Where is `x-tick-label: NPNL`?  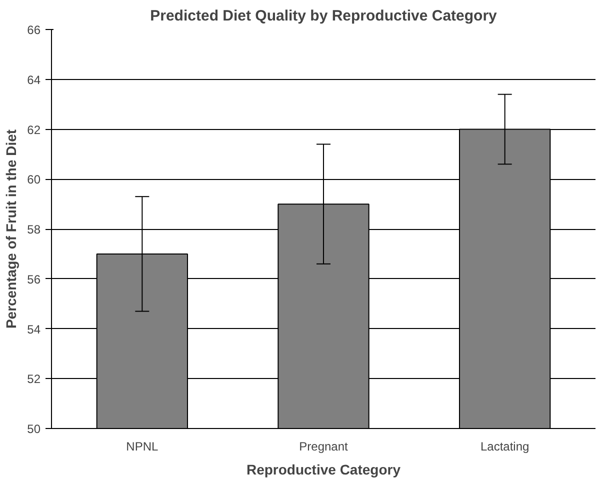
x-tick-label: NPNL is located at coordinates (142, 447).